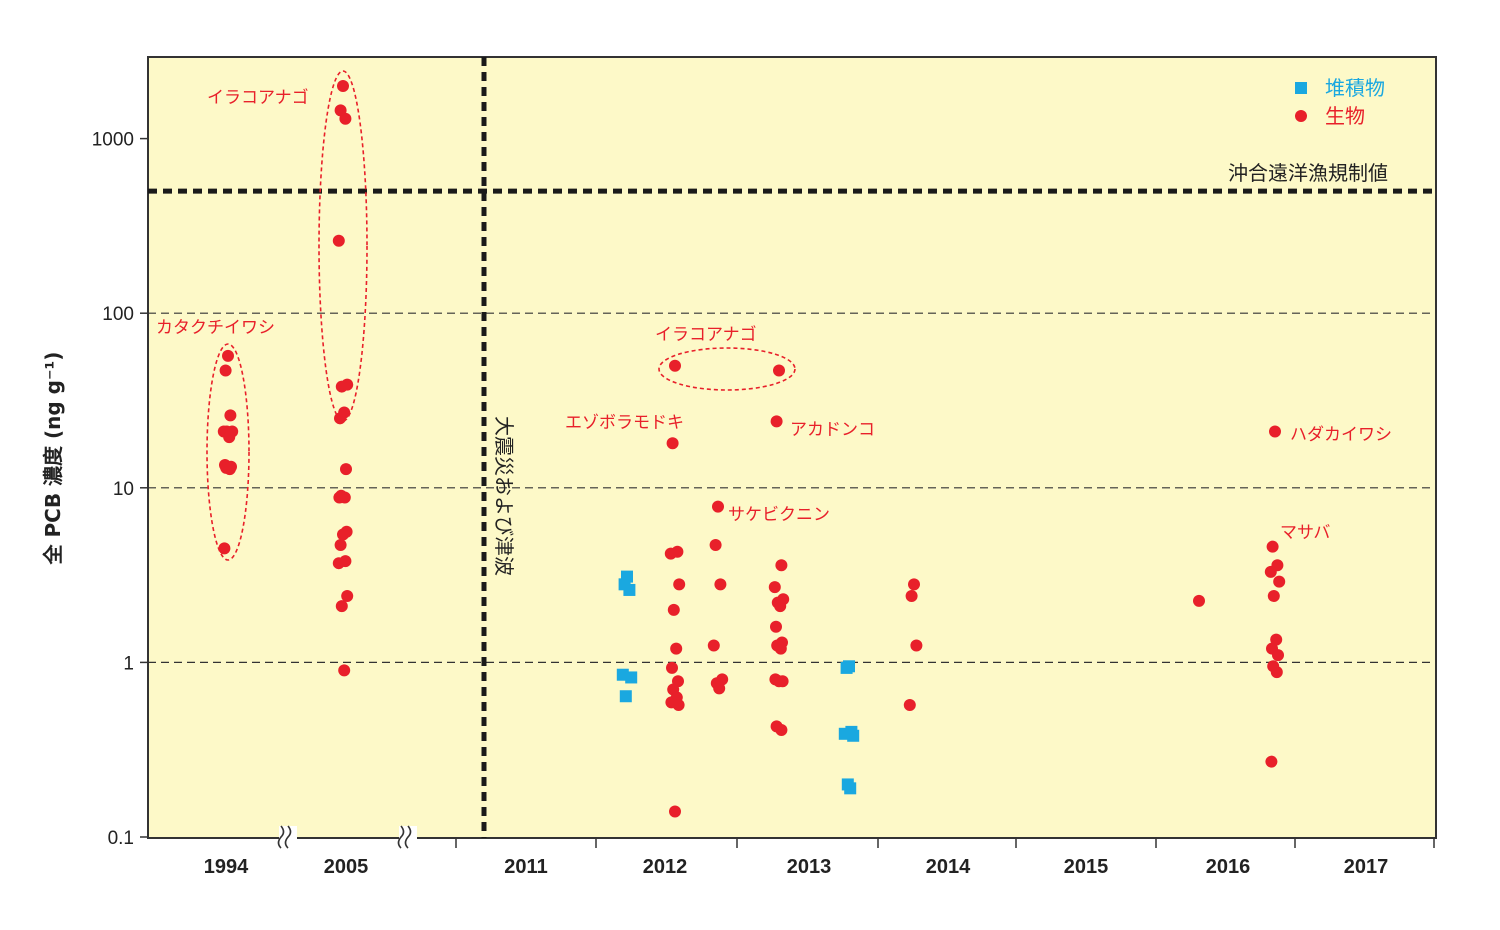 The image size is (1500, 930). Describe the element at coordinates (1301, 116) in the screenshot. I see `legend-marker-organism` at that location.